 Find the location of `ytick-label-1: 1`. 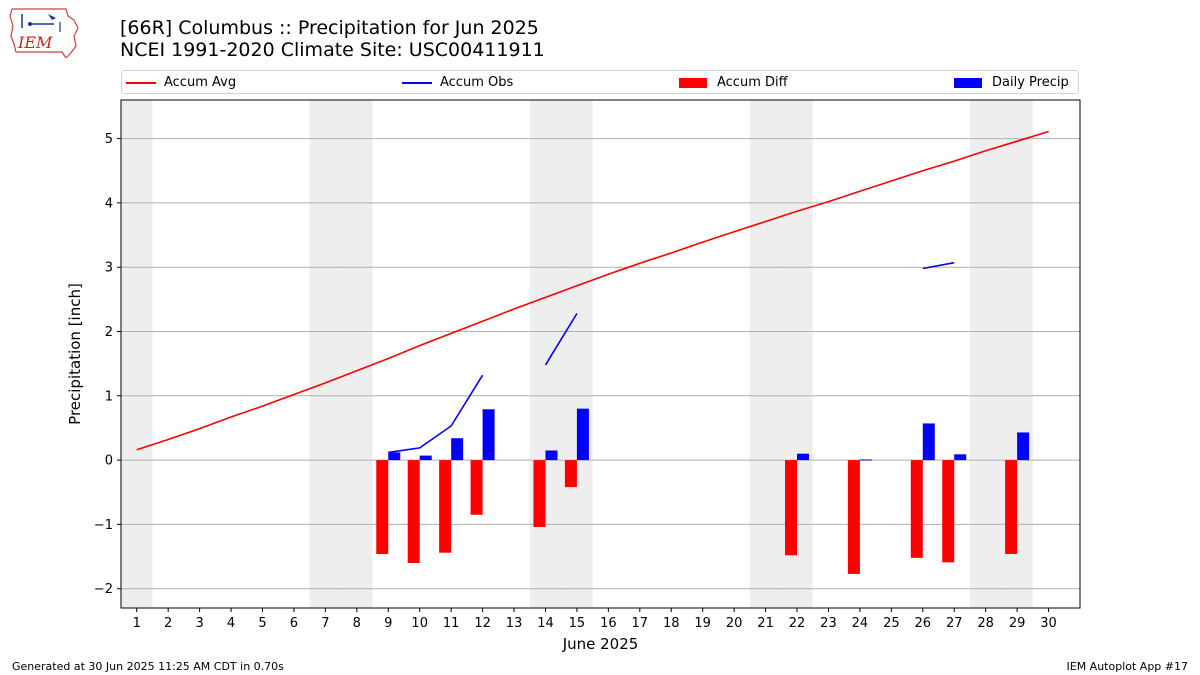

ytick-label-1: 1 is located at coordinates (109, 396).